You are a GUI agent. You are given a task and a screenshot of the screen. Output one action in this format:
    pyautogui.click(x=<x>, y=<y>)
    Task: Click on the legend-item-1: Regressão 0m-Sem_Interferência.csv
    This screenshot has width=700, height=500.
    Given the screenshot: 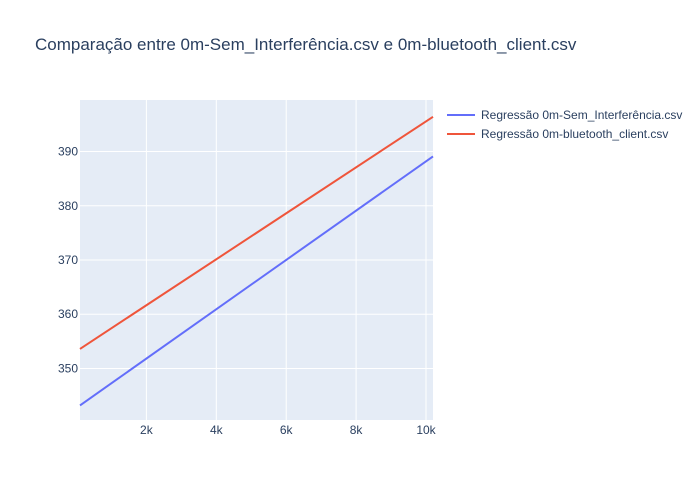 What is the action you would take?
    pyautogui.click(x=564, y=115)
    